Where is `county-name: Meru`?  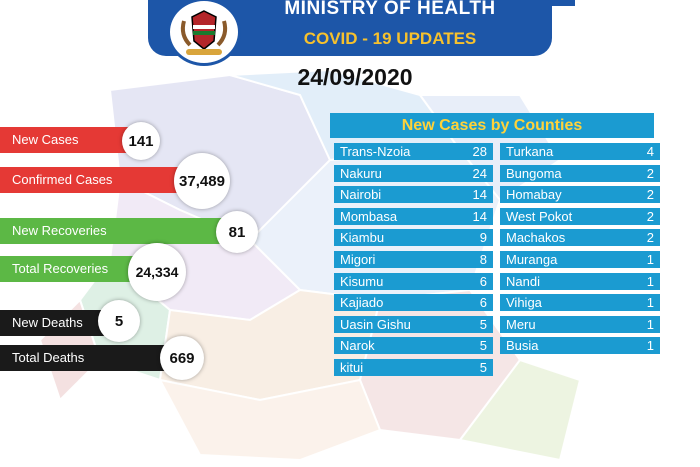
county-name: Meru is located at coordinates (521, 324).